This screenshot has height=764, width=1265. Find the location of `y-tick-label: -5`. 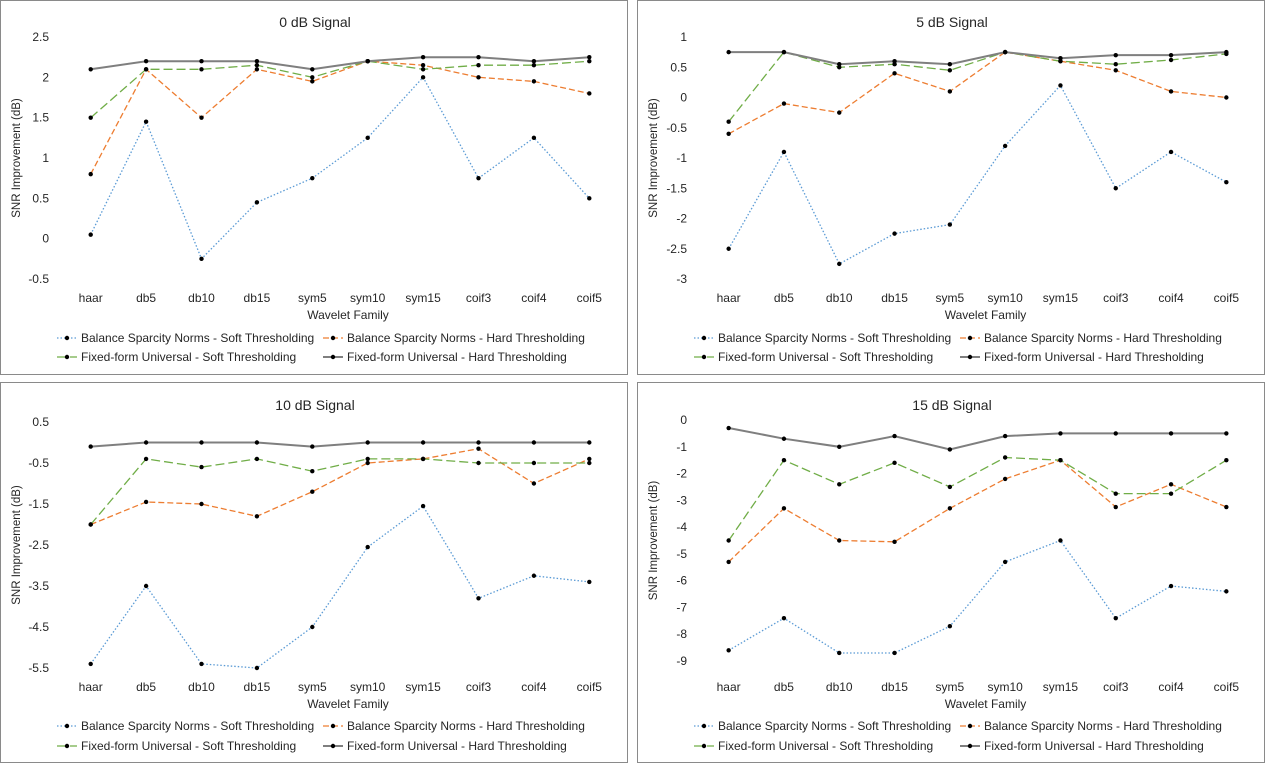

y-tick-label: -5 is located at coordinates (681, 554).